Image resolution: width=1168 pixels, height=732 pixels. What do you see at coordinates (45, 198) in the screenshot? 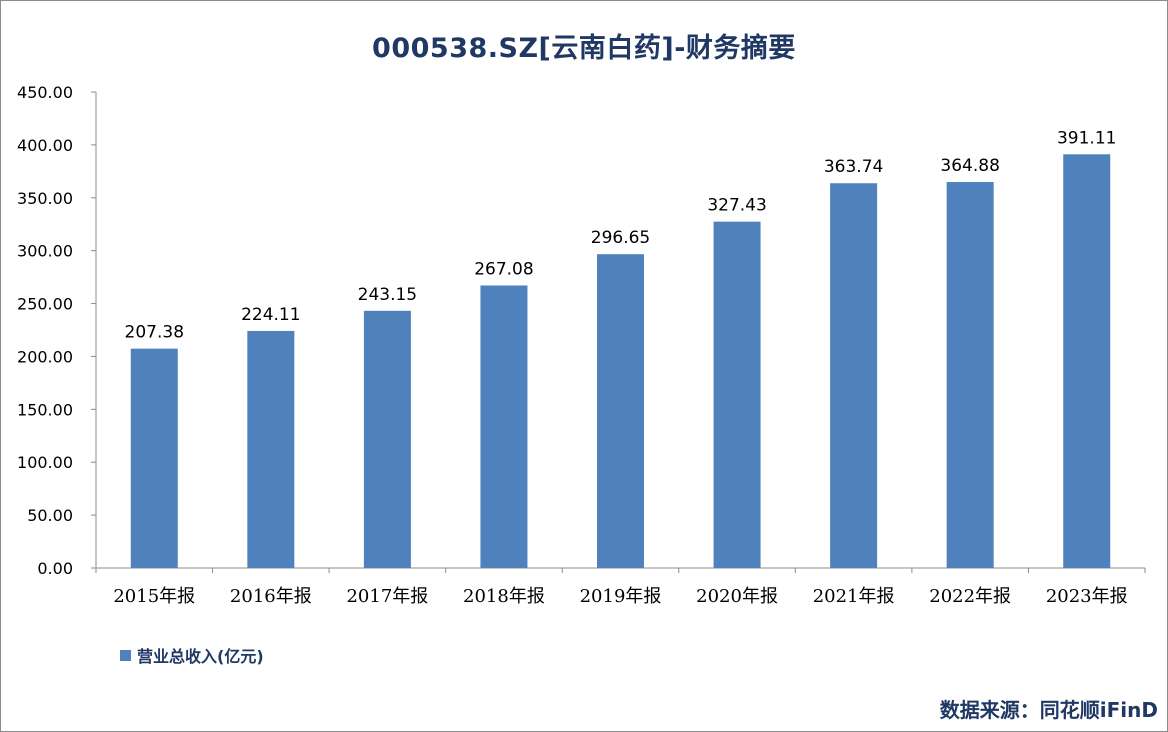
I see `y-tick-label: 350.00` at bounding box center [45, 198].